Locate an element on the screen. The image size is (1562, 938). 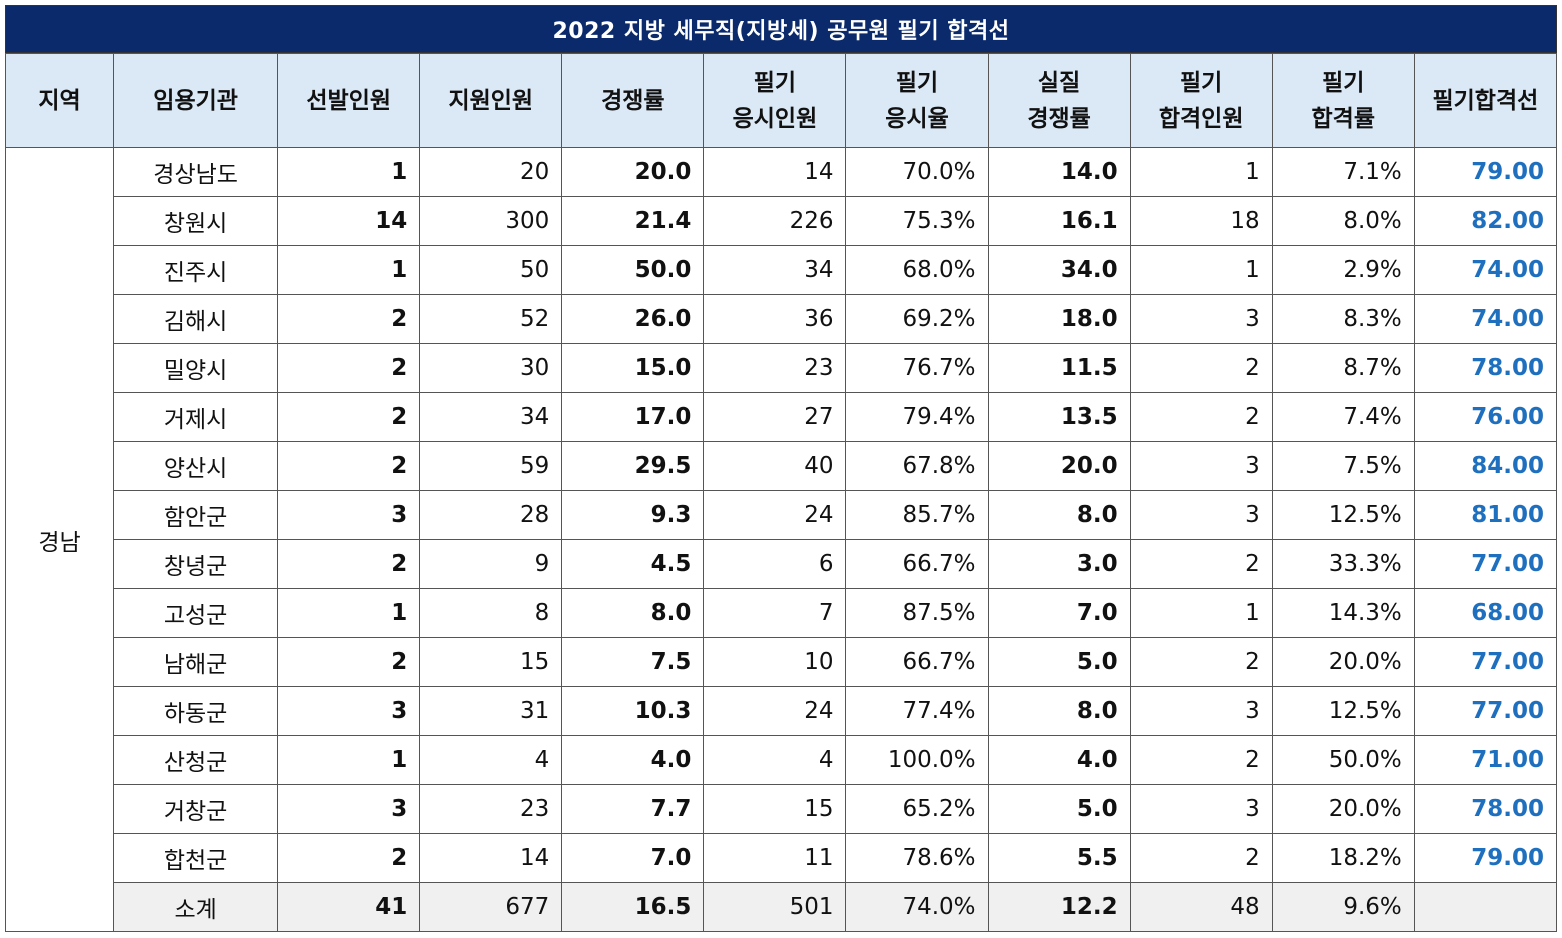
org-cell: 밀양시 is located at coordinates (196, 368).